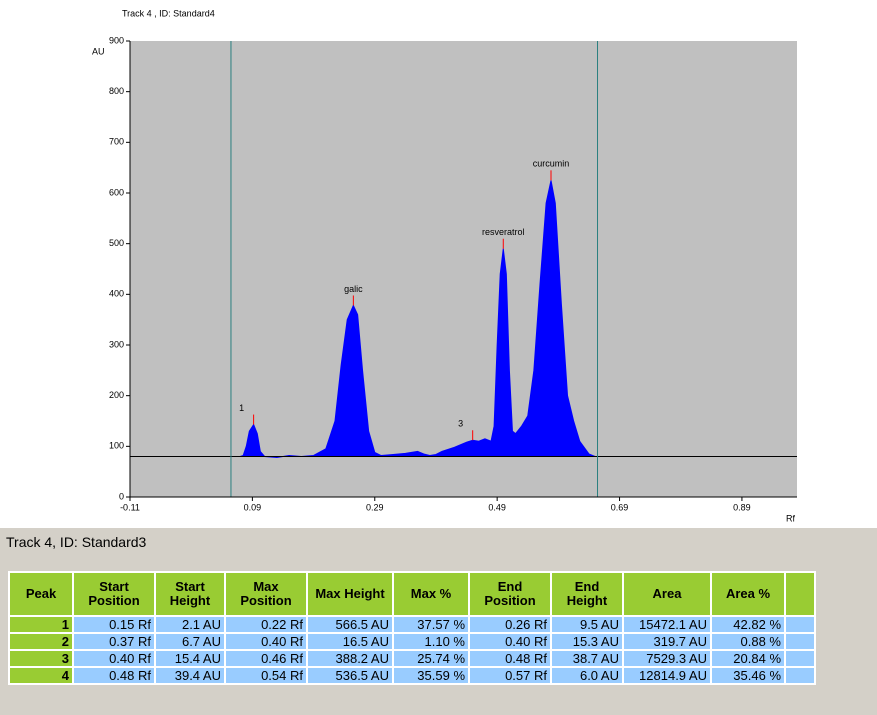 This screenshot has width=877, height=715. I want to click on cell: 0.88 %, so click(748, 641).